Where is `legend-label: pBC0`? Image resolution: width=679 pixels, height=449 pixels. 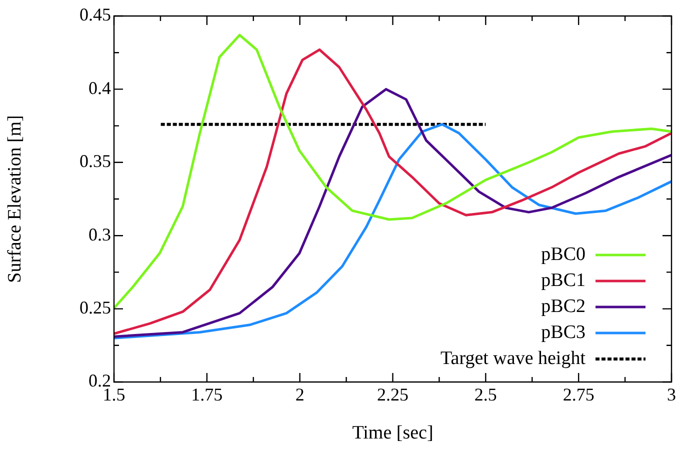 legend-label: pBC0 is located at coordinates (563, 254).